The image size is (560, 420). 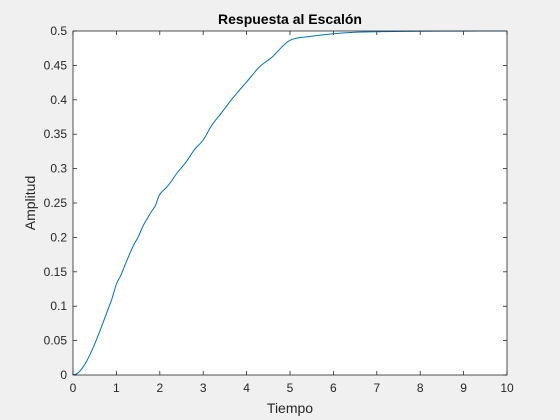 I want to click on x-tick-label: 5, so click(x=290, y=388).